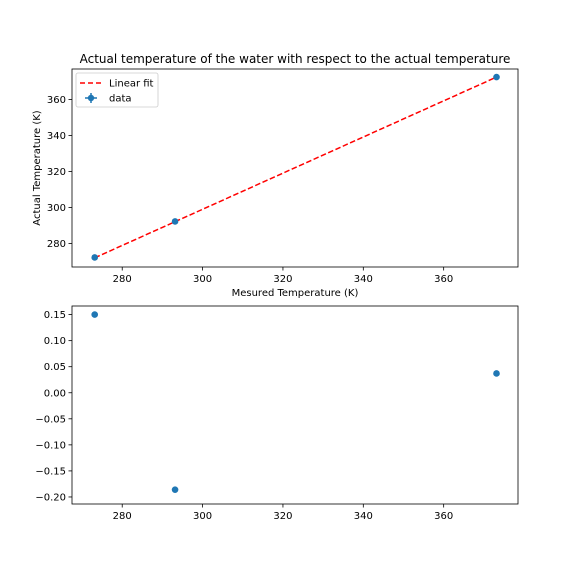 The width and height of the screenshot is (576, 576). Describe the element at coordinates (37, 167) in the screenshot. I see `y-axis-label: Actual Temperature (K)` at that location.